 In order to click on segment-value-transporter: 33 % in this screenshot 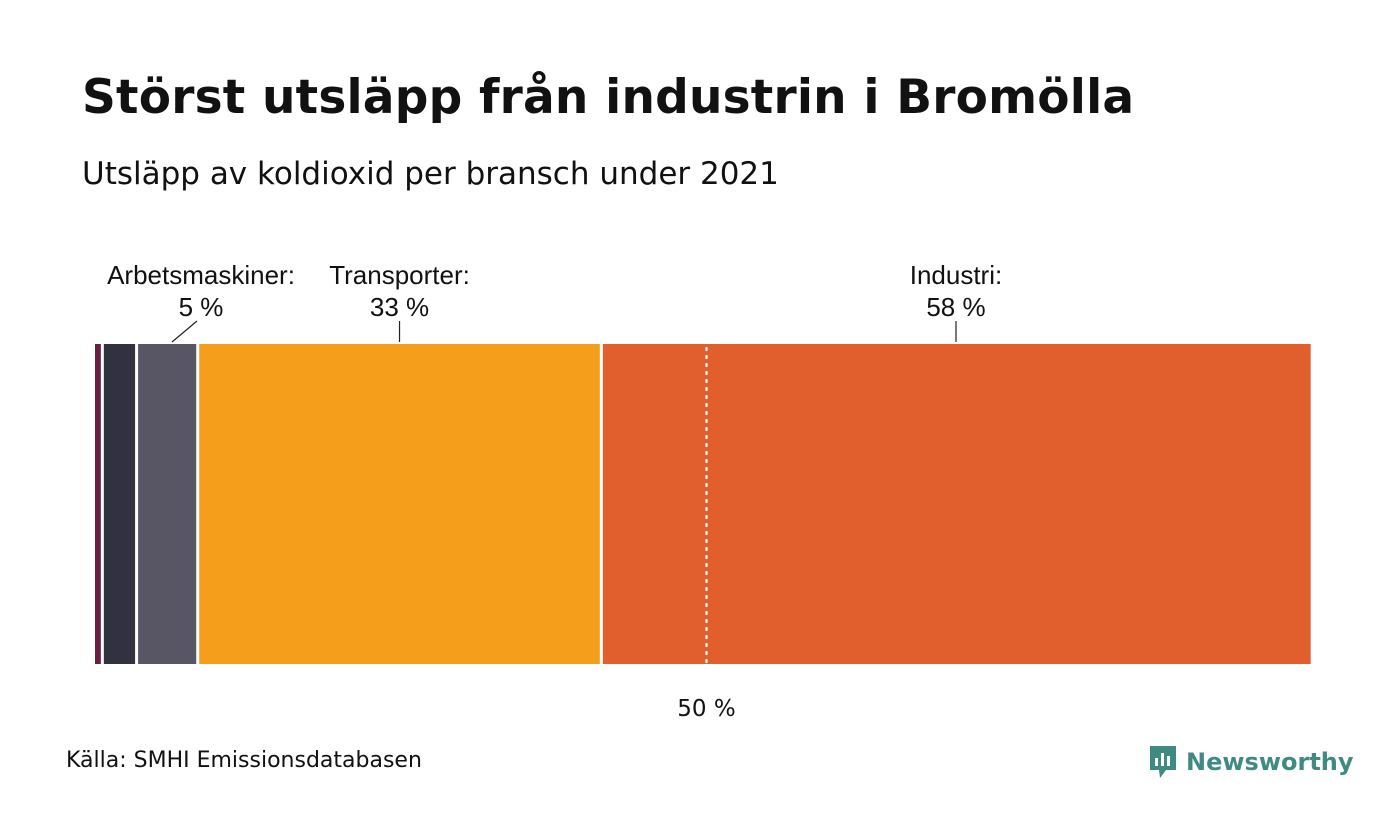, I will do `click(399, 307)`.